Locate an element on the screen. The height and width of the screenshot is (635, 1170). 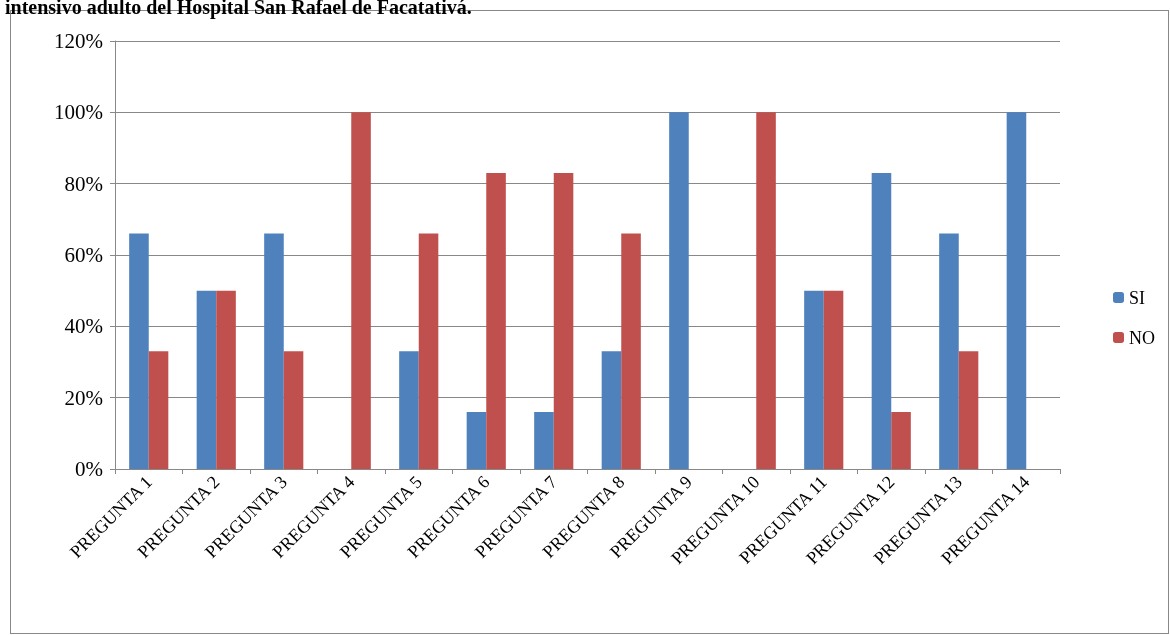
y-tick-label: 80% is located at coordinates (83, 183).